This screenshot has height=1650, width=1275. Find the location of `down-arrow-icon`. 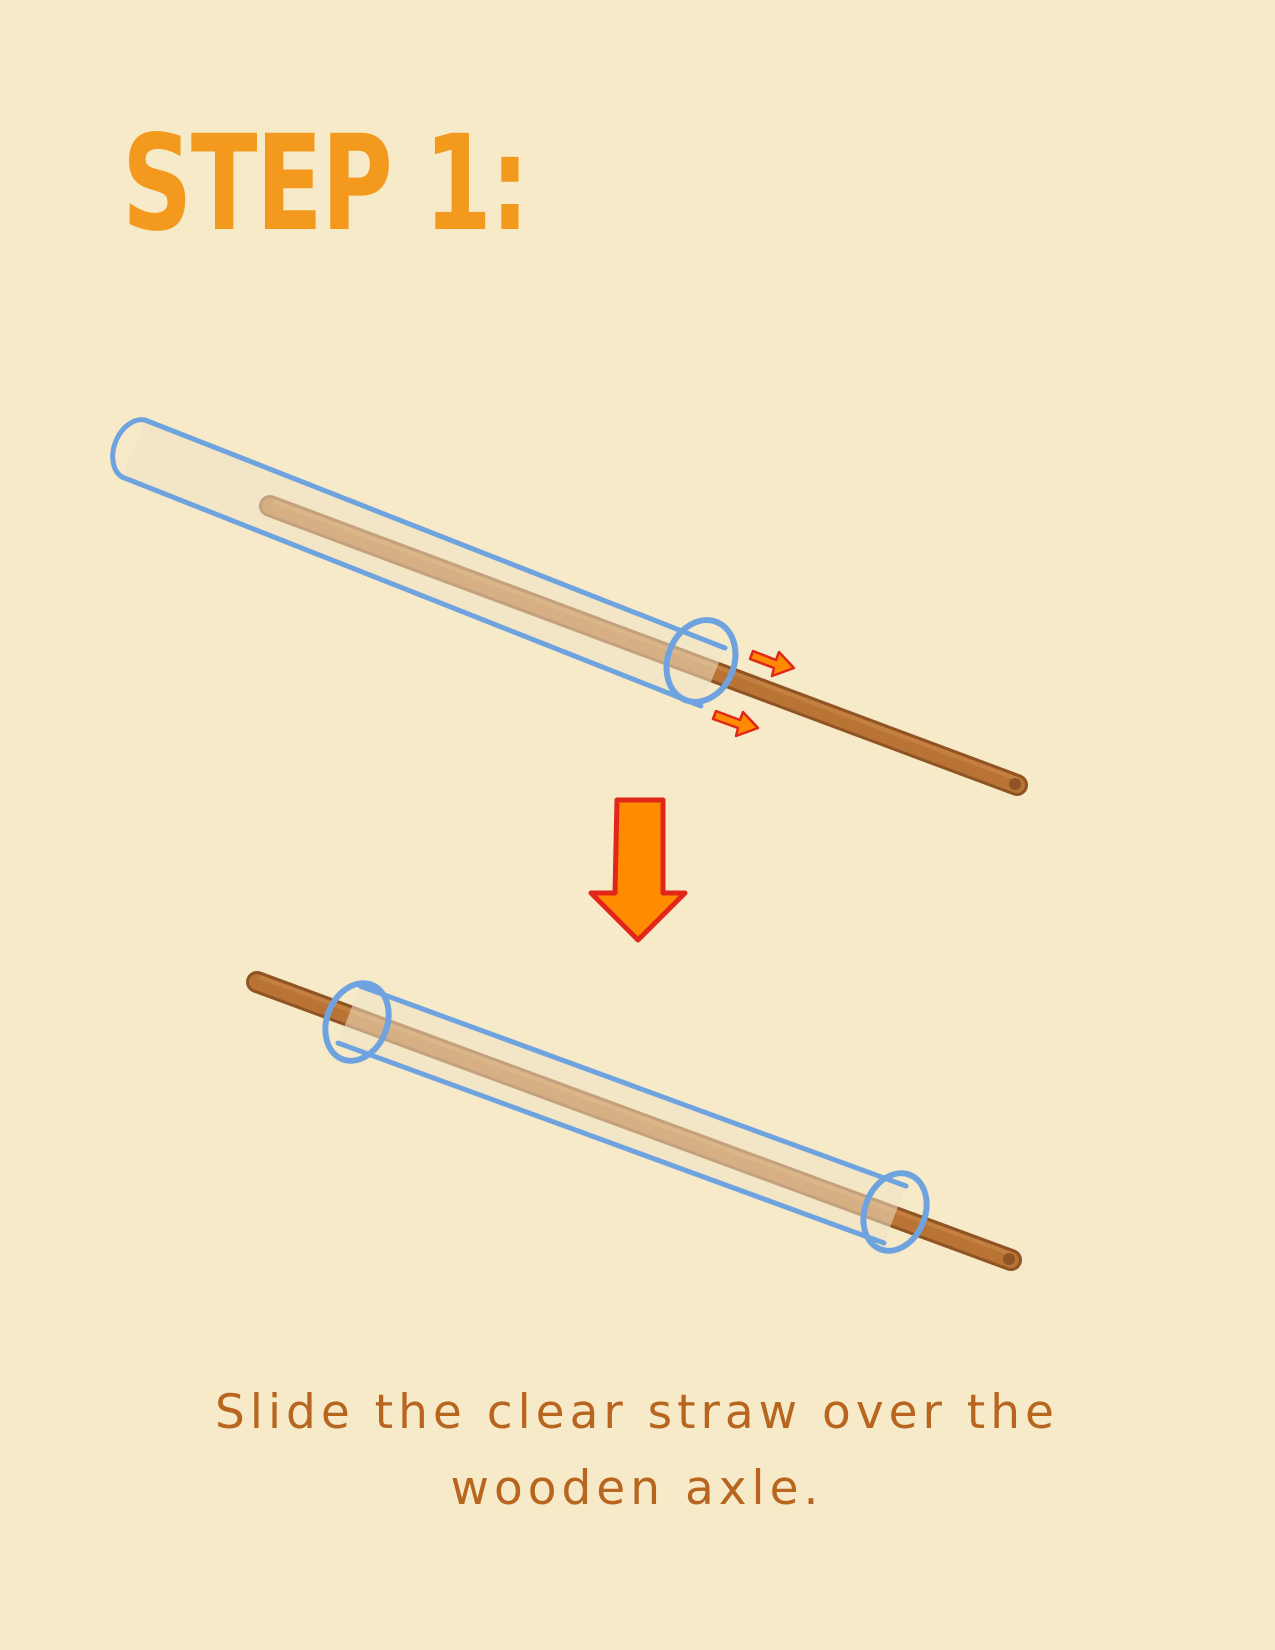

down-arrow-icon is located at coordinates (638, 870).